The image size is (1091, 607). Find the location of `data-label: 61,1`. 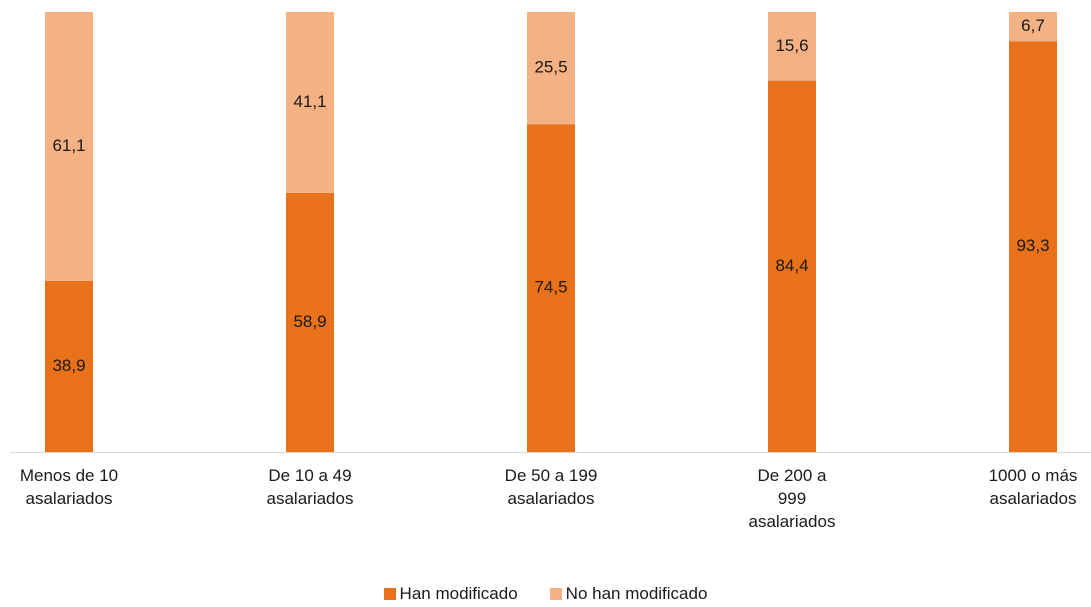

data-label: 61,1 is located at coordinates (68, 145).